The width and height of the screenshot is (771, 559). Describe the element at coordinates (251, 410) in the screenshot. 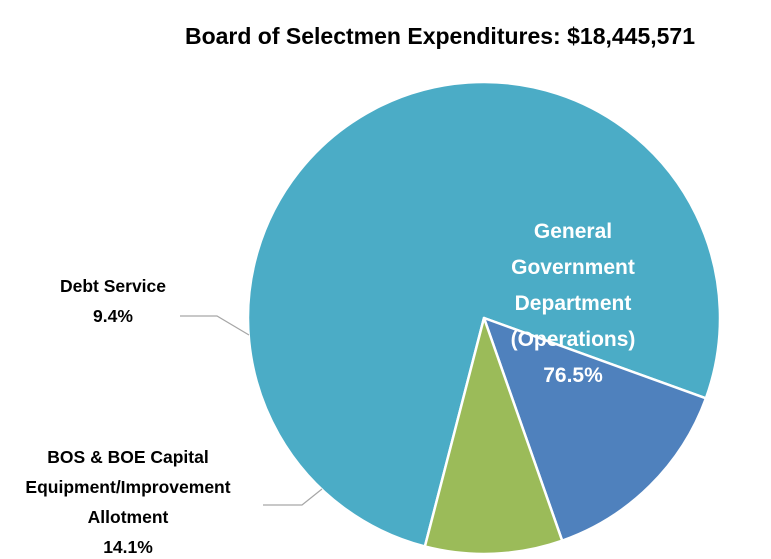

I see `leader-lines` at that location.